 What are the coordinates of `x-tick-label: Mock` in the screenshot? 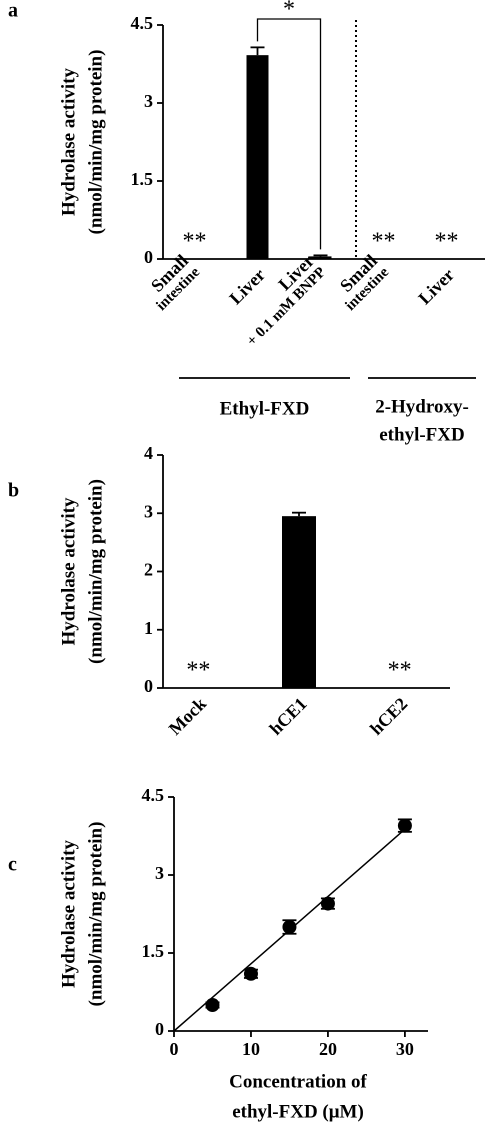 It's located at (187, 716).